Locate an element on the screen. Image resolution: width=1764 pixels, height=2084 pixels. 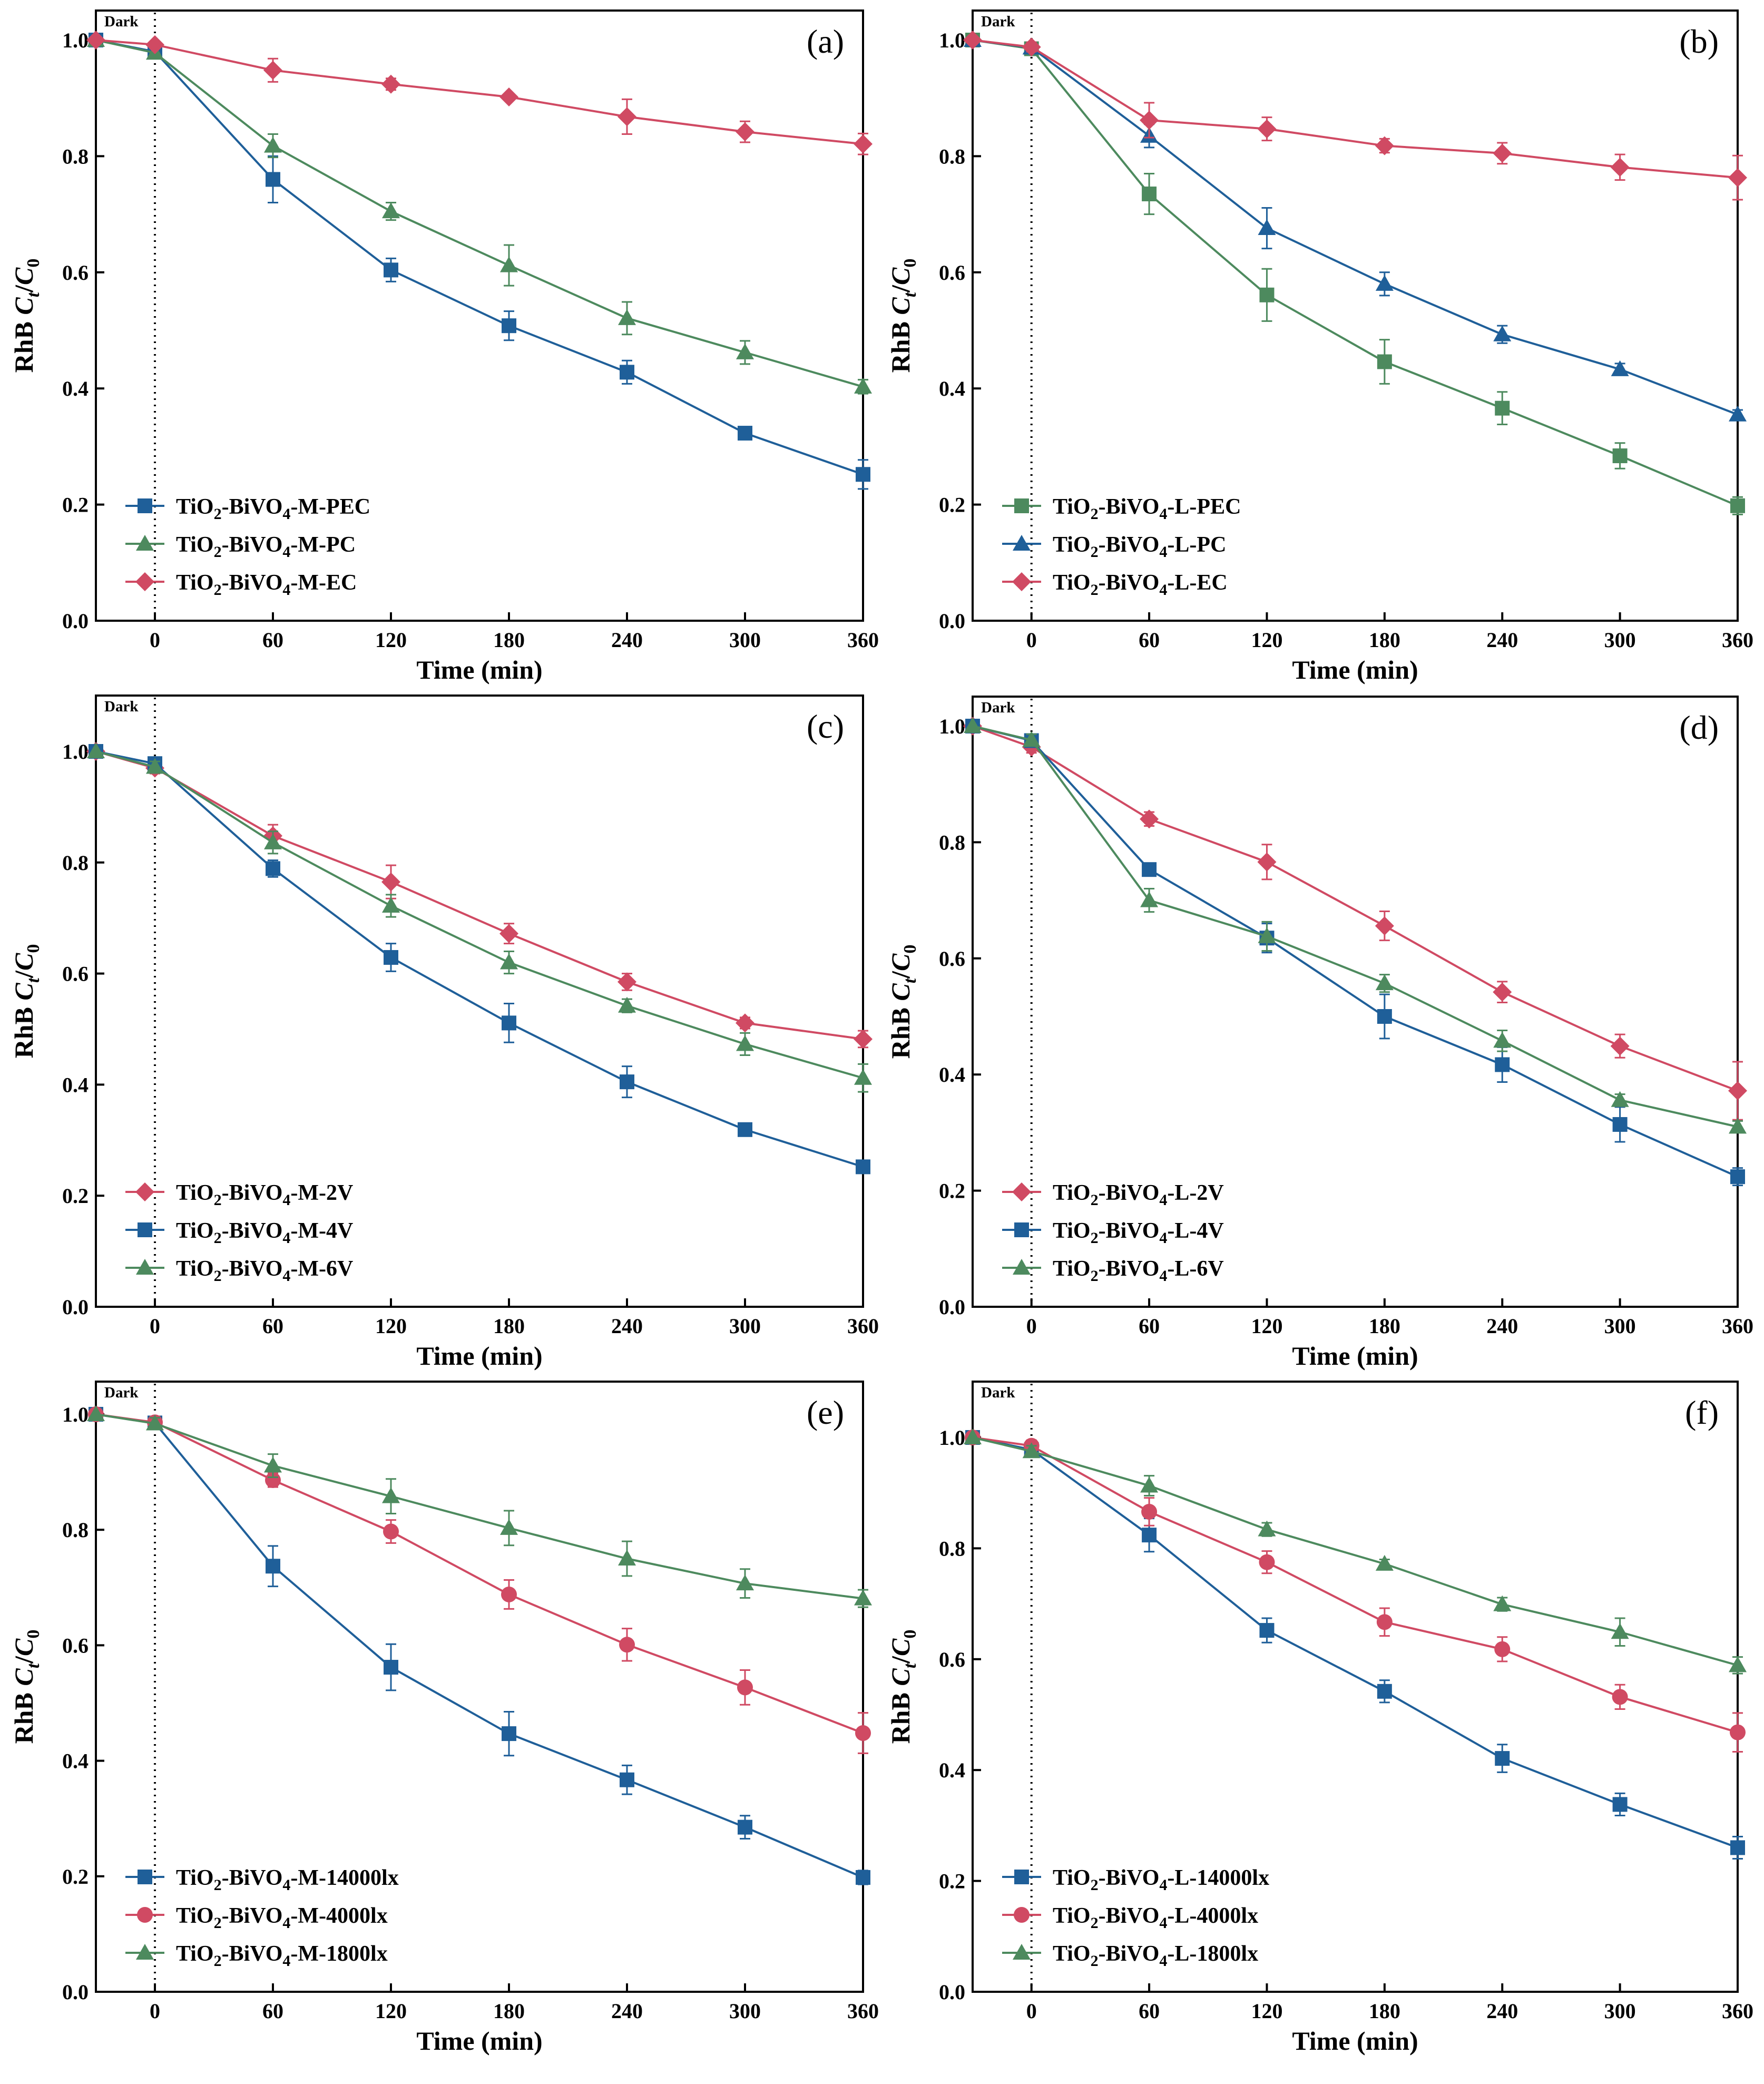
y-tick-label: 0.0 is located at coordinates (952, 1307).